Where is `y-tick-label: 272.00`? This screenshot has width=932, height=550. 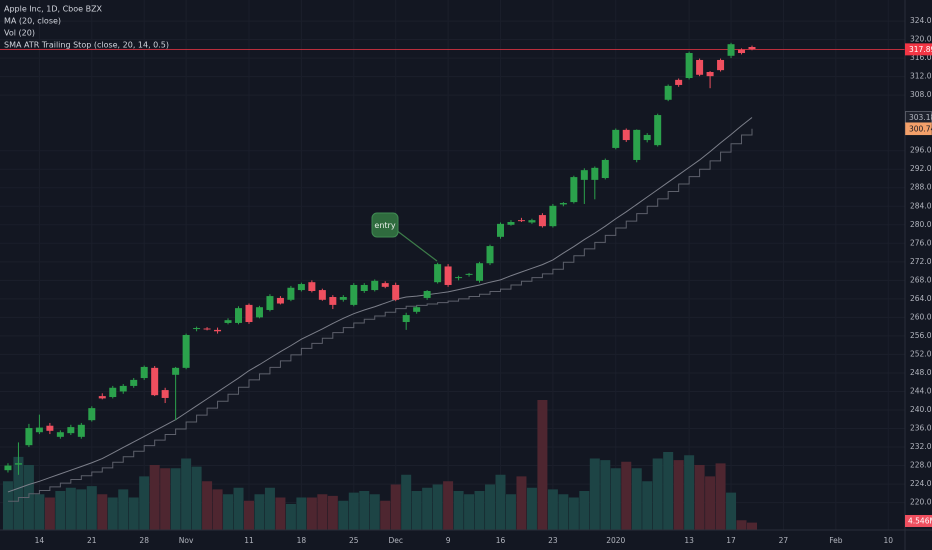
y-tick-label: 272.00 is located at coordinates (921, 261).